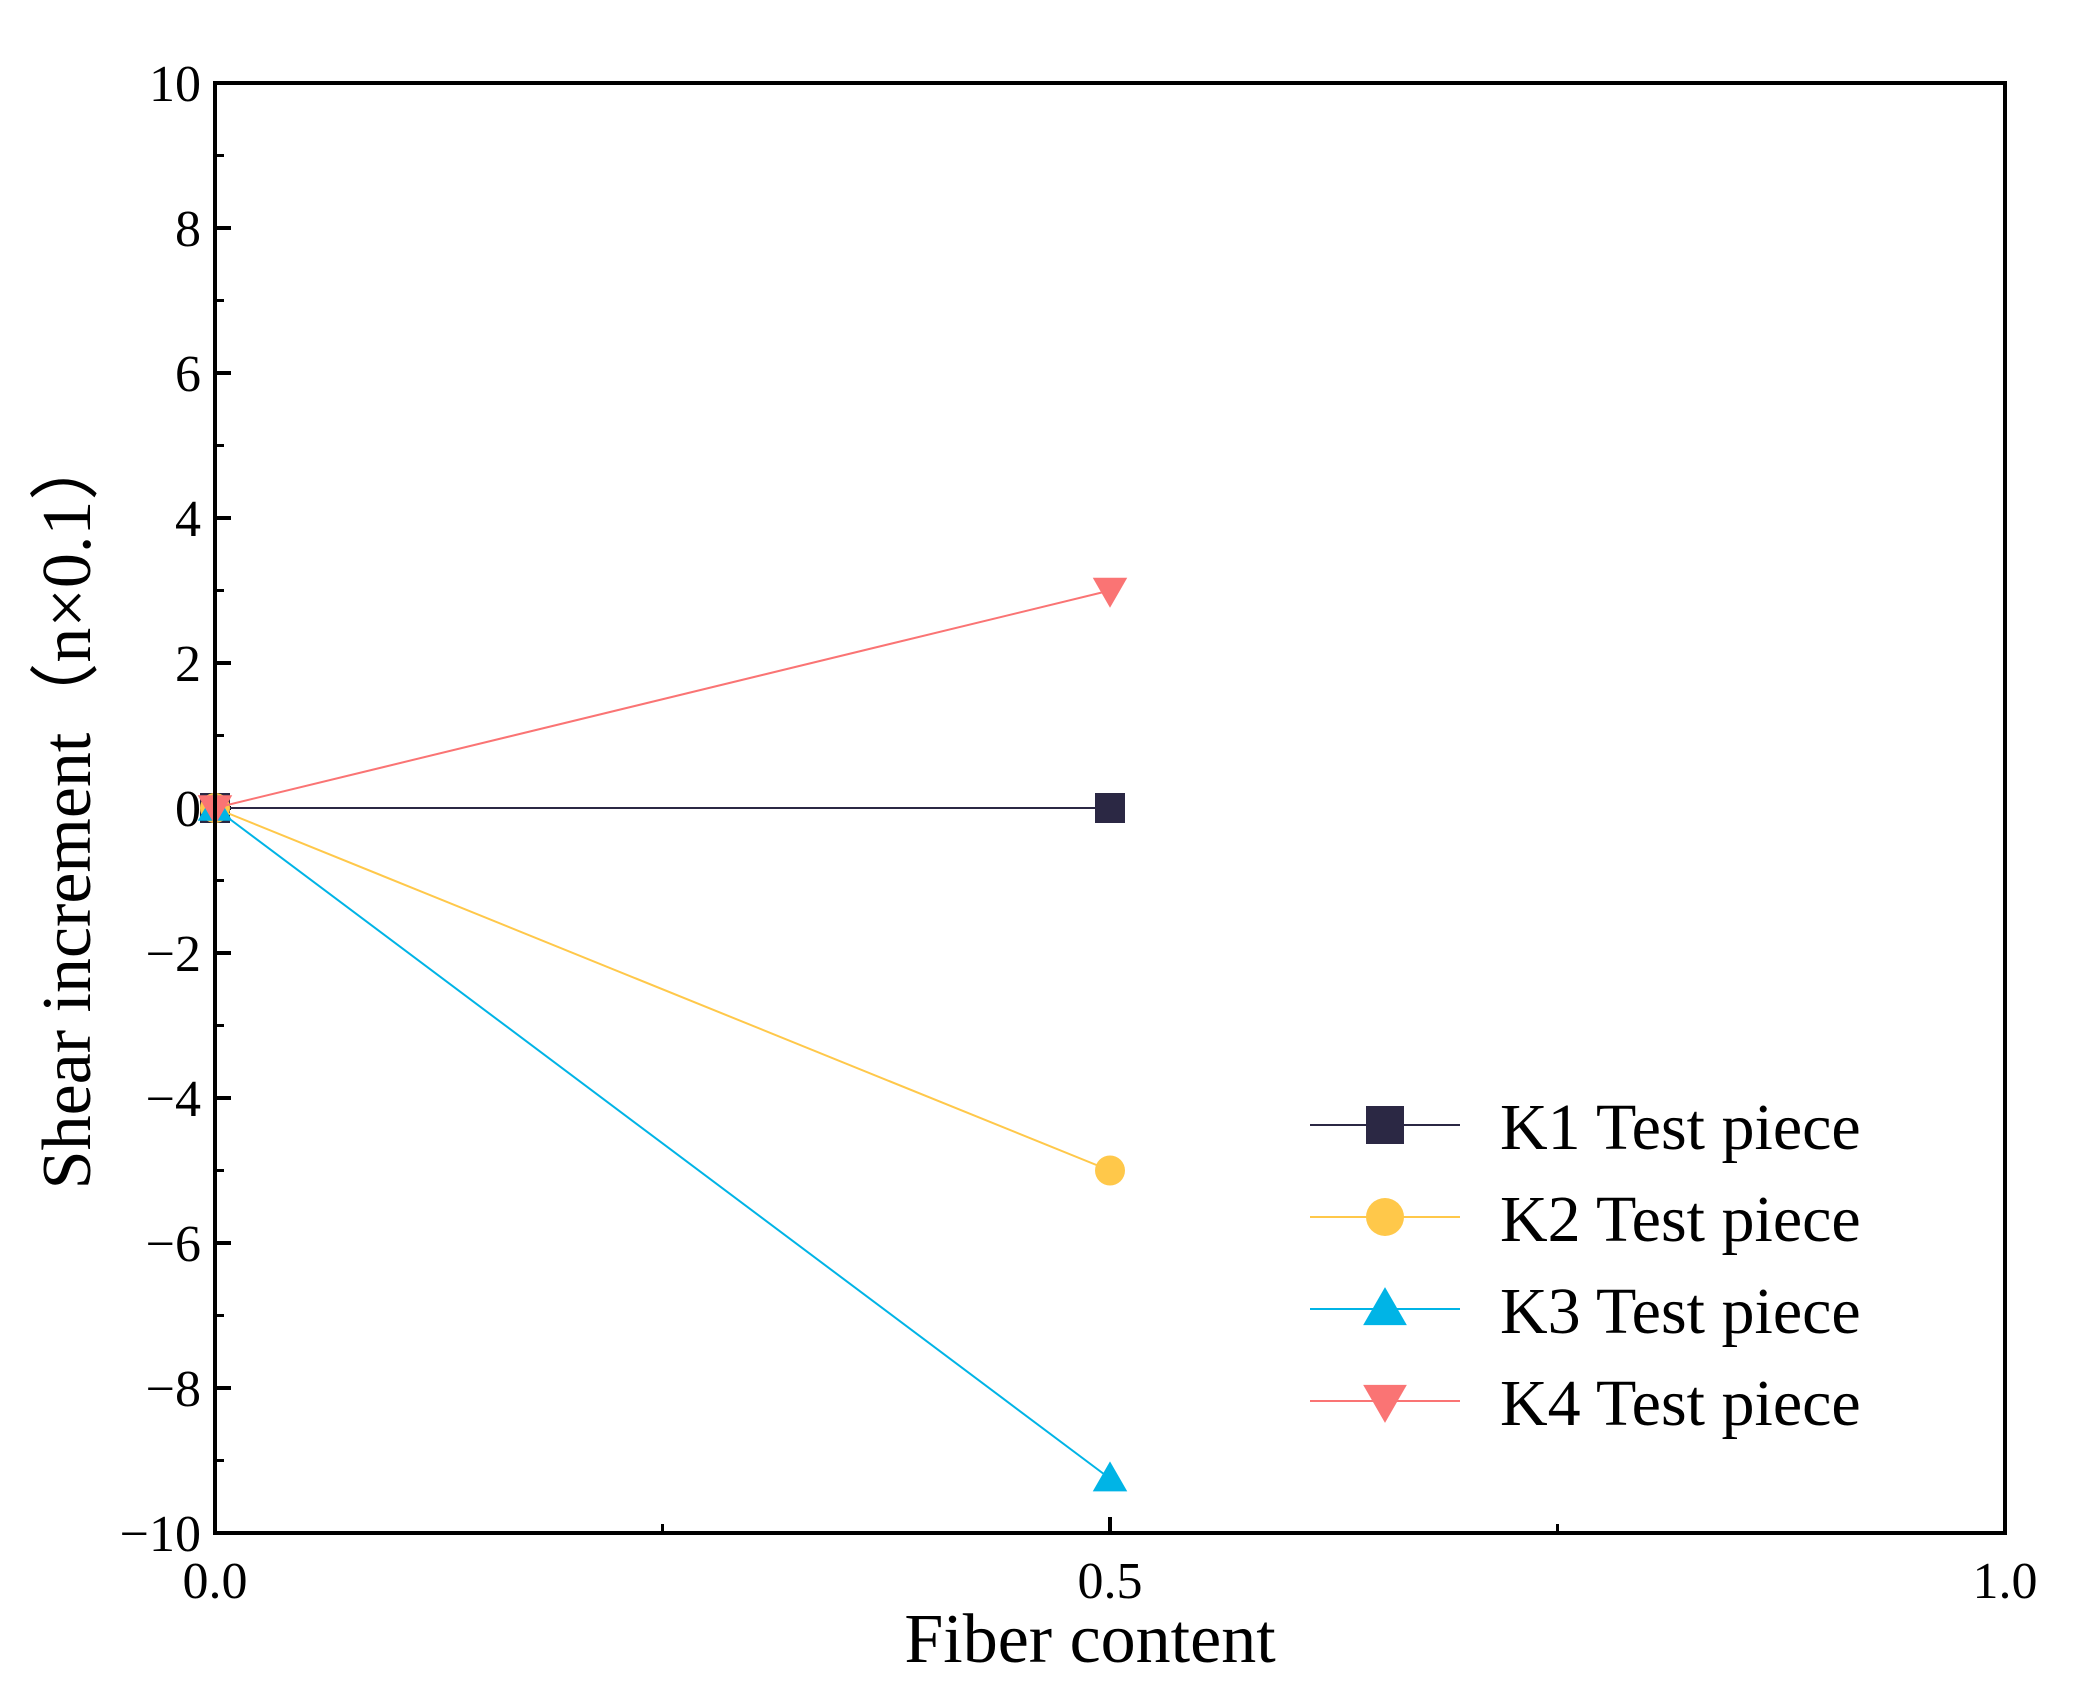  Describe the element at coordinates (188, 229) in the screenshot. I see `y-tick-label: 8` at that location.